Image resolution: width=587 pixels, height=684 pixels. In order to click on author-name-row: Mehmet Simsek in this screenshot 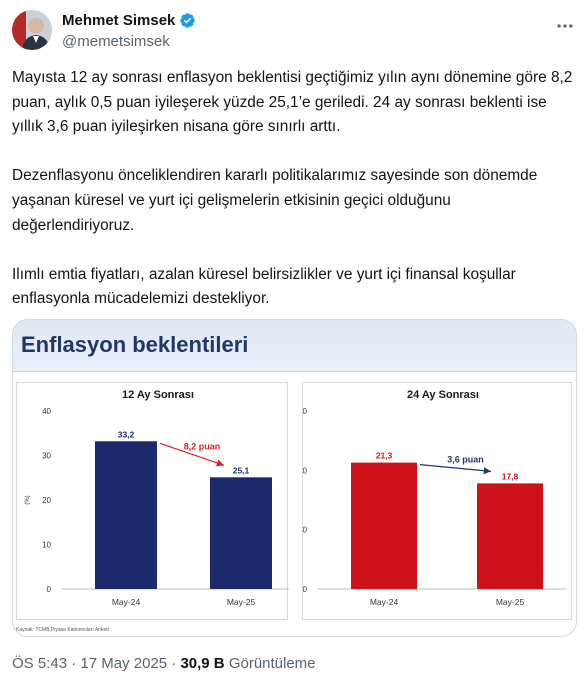, I will do `click(129, 20)`.